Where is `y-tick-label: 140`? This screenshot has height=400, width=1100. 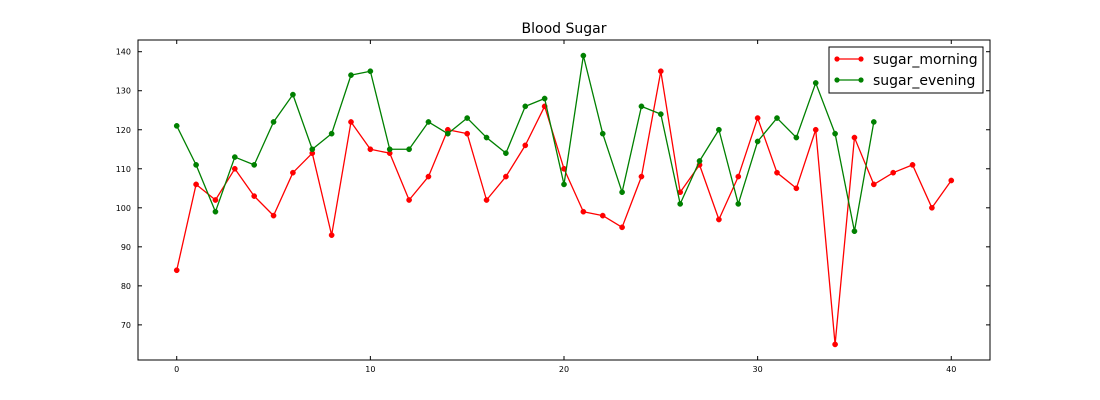 y-tick-label: 140 is located at coordinates (123, 52).